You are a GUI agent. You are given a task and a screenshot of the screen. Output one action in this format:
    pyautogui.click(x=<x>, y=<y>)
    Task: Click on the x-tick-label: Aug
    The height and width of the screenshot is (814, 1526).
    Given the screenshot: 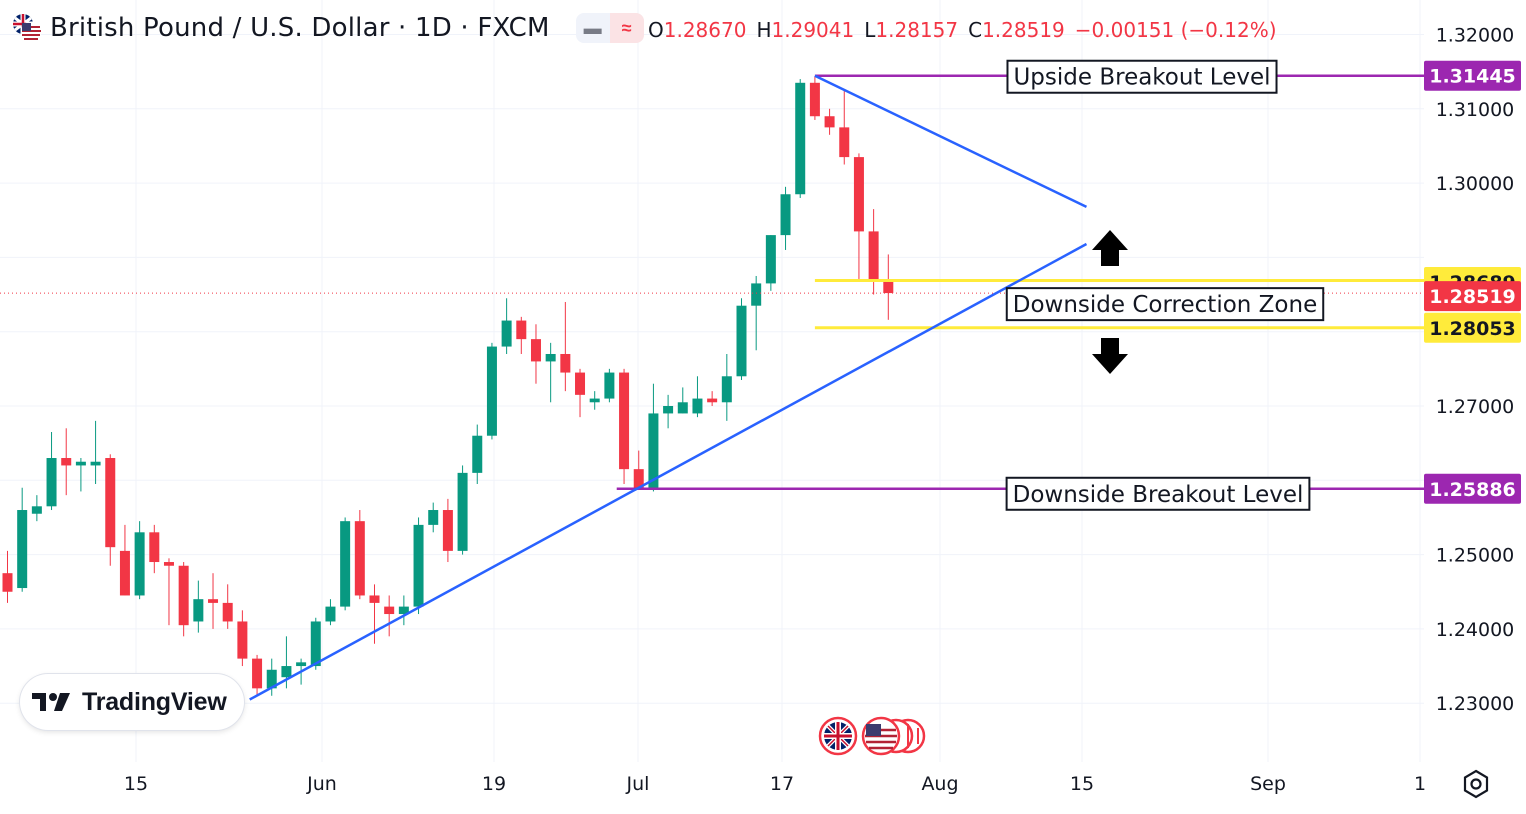 What is the action you would take?
    pyautogui.click(x=939, y=784)
    